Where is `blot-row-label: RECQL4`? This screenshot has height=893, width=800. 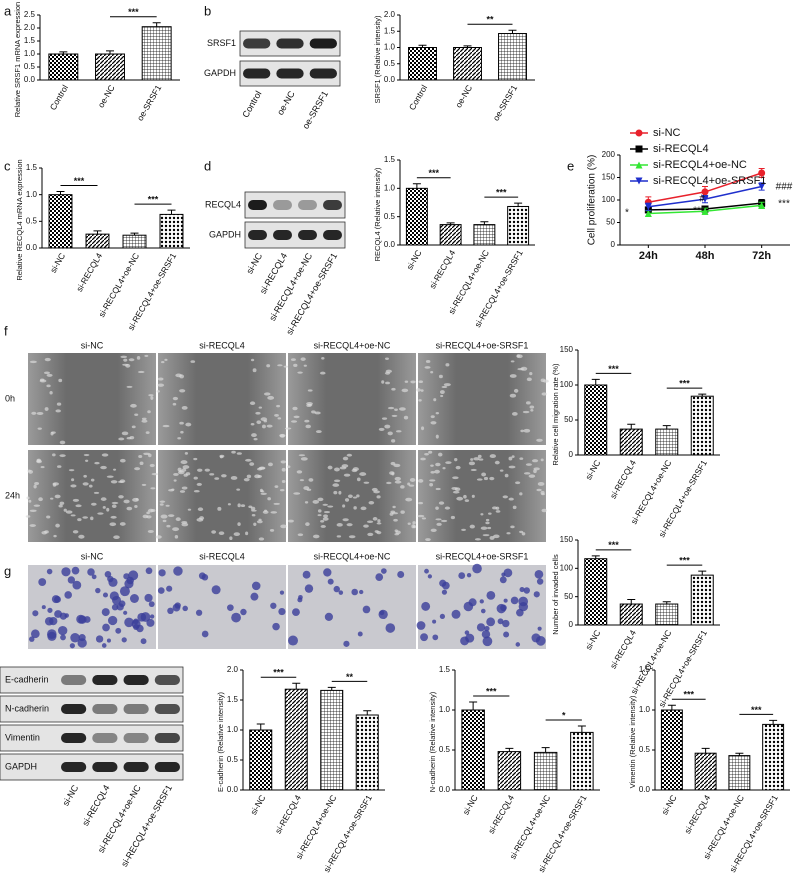
blot-row-label: RECQL4 is located at coordinates (223, 204).